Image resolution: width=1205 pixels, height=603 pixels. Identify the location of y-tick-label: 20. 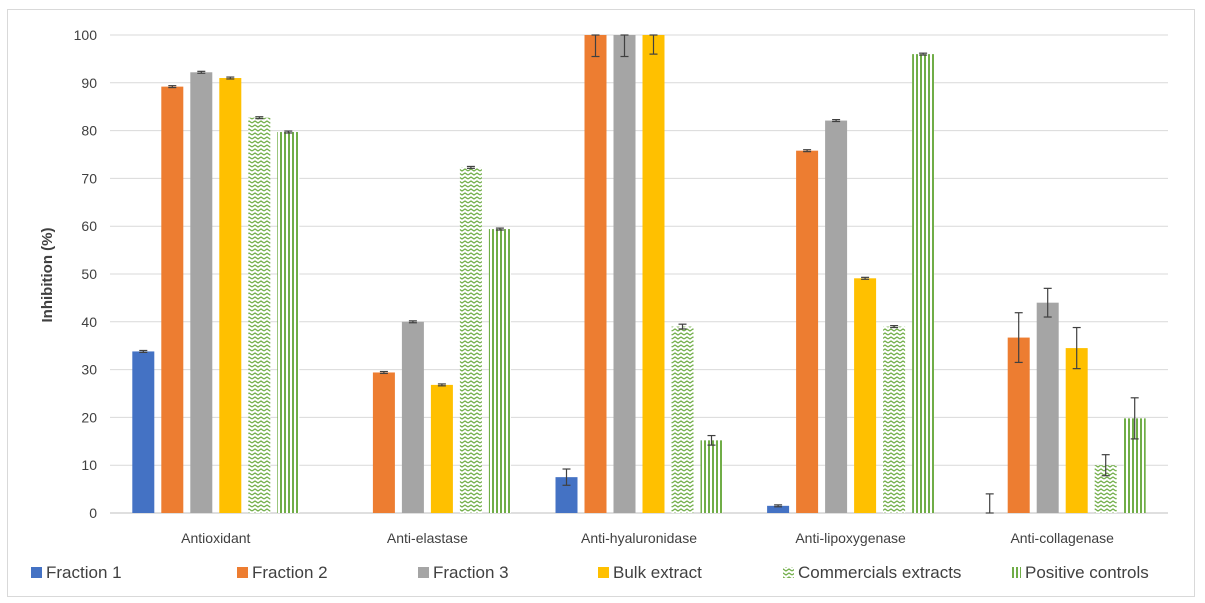
(89, 417).